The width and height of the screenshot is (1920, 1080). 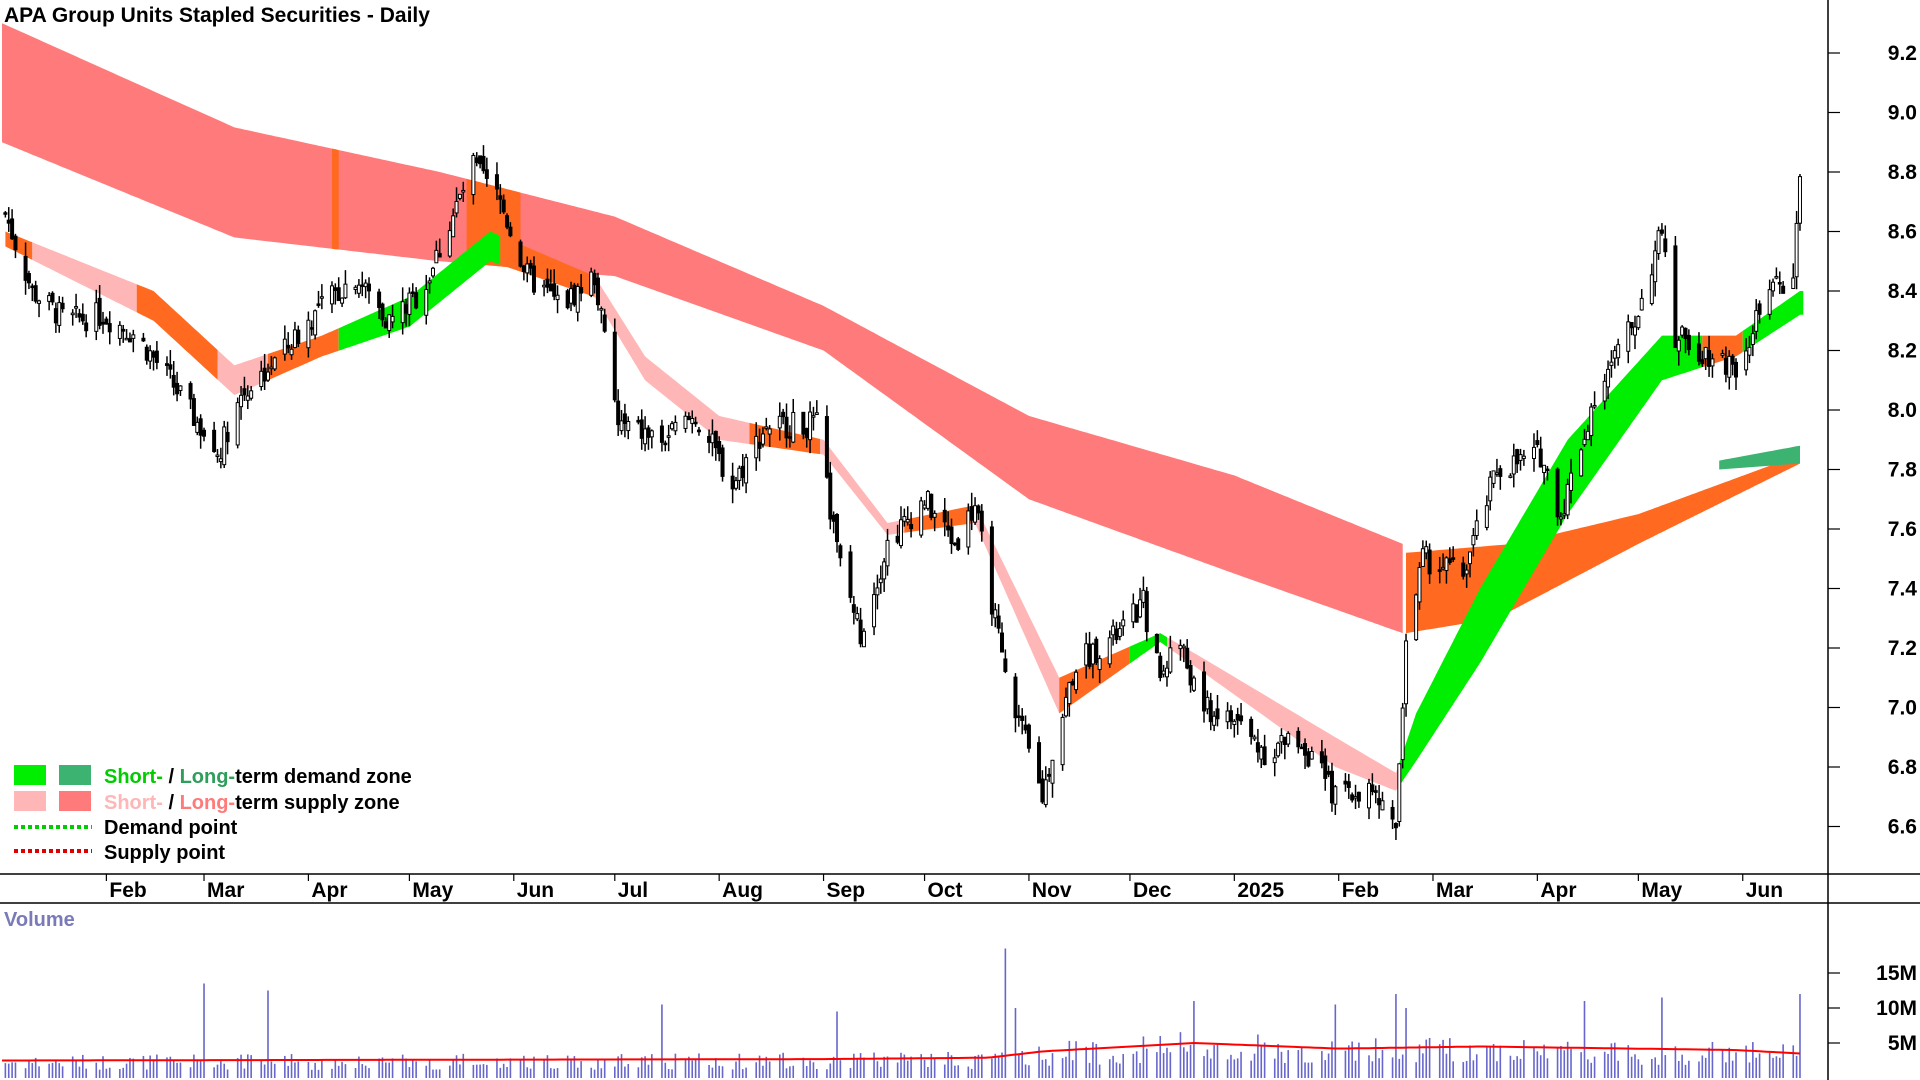 I want to click on legend-long-supply-swatch, so click(x=75, y=801).